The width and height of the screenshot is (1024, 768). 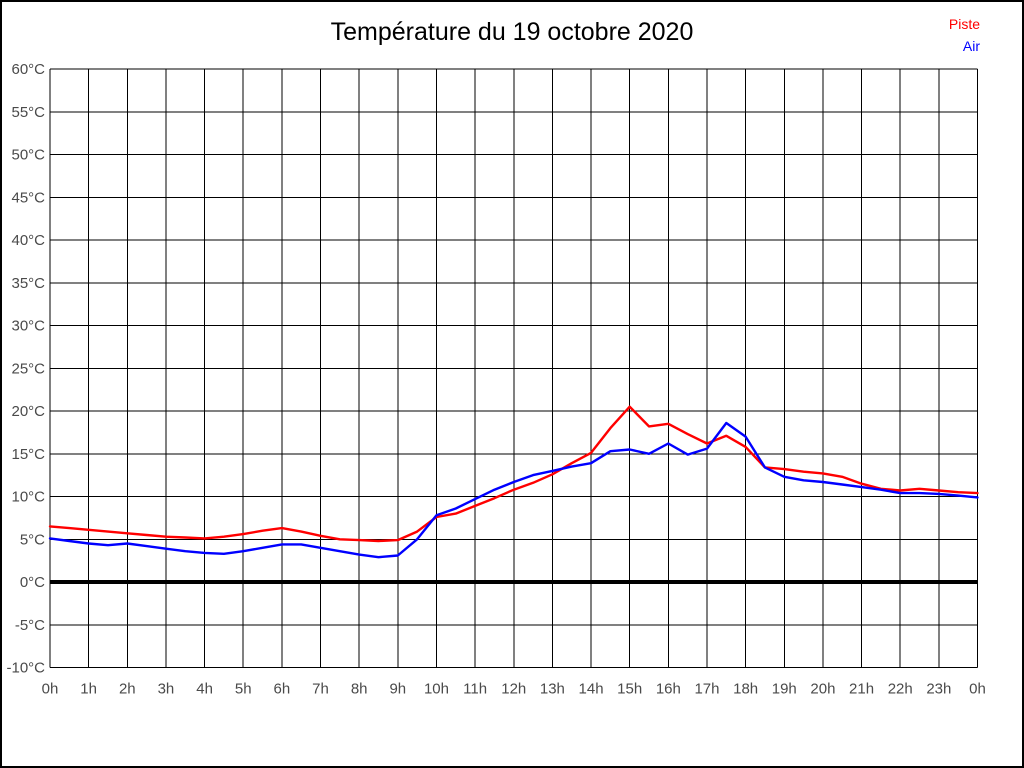 What do you see at coordinates (784, 689) in the screenshot?
I see `x-tick-label: 19h` at bounding box center [784, 689].